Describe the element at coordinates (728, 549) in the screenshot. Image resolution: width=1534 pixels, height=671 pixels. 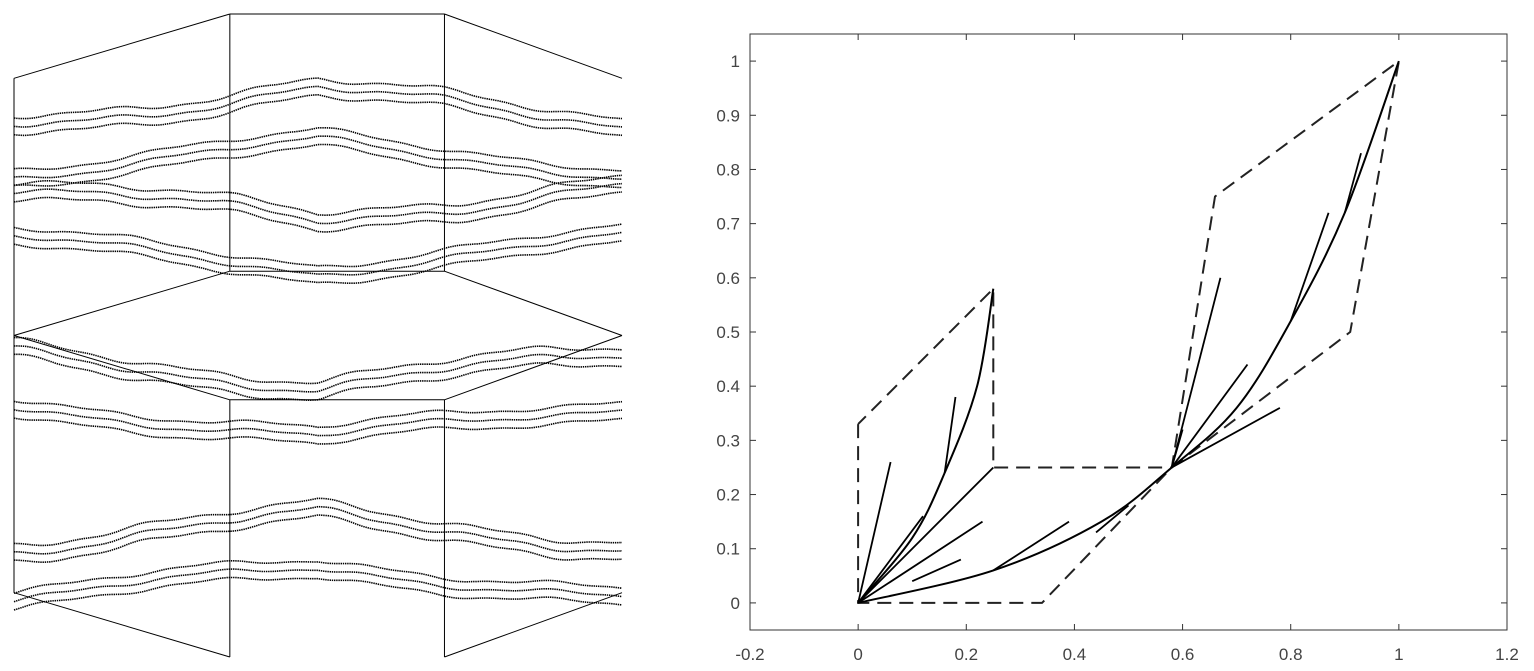
I see `y-tick-label: 0.1` at that location.